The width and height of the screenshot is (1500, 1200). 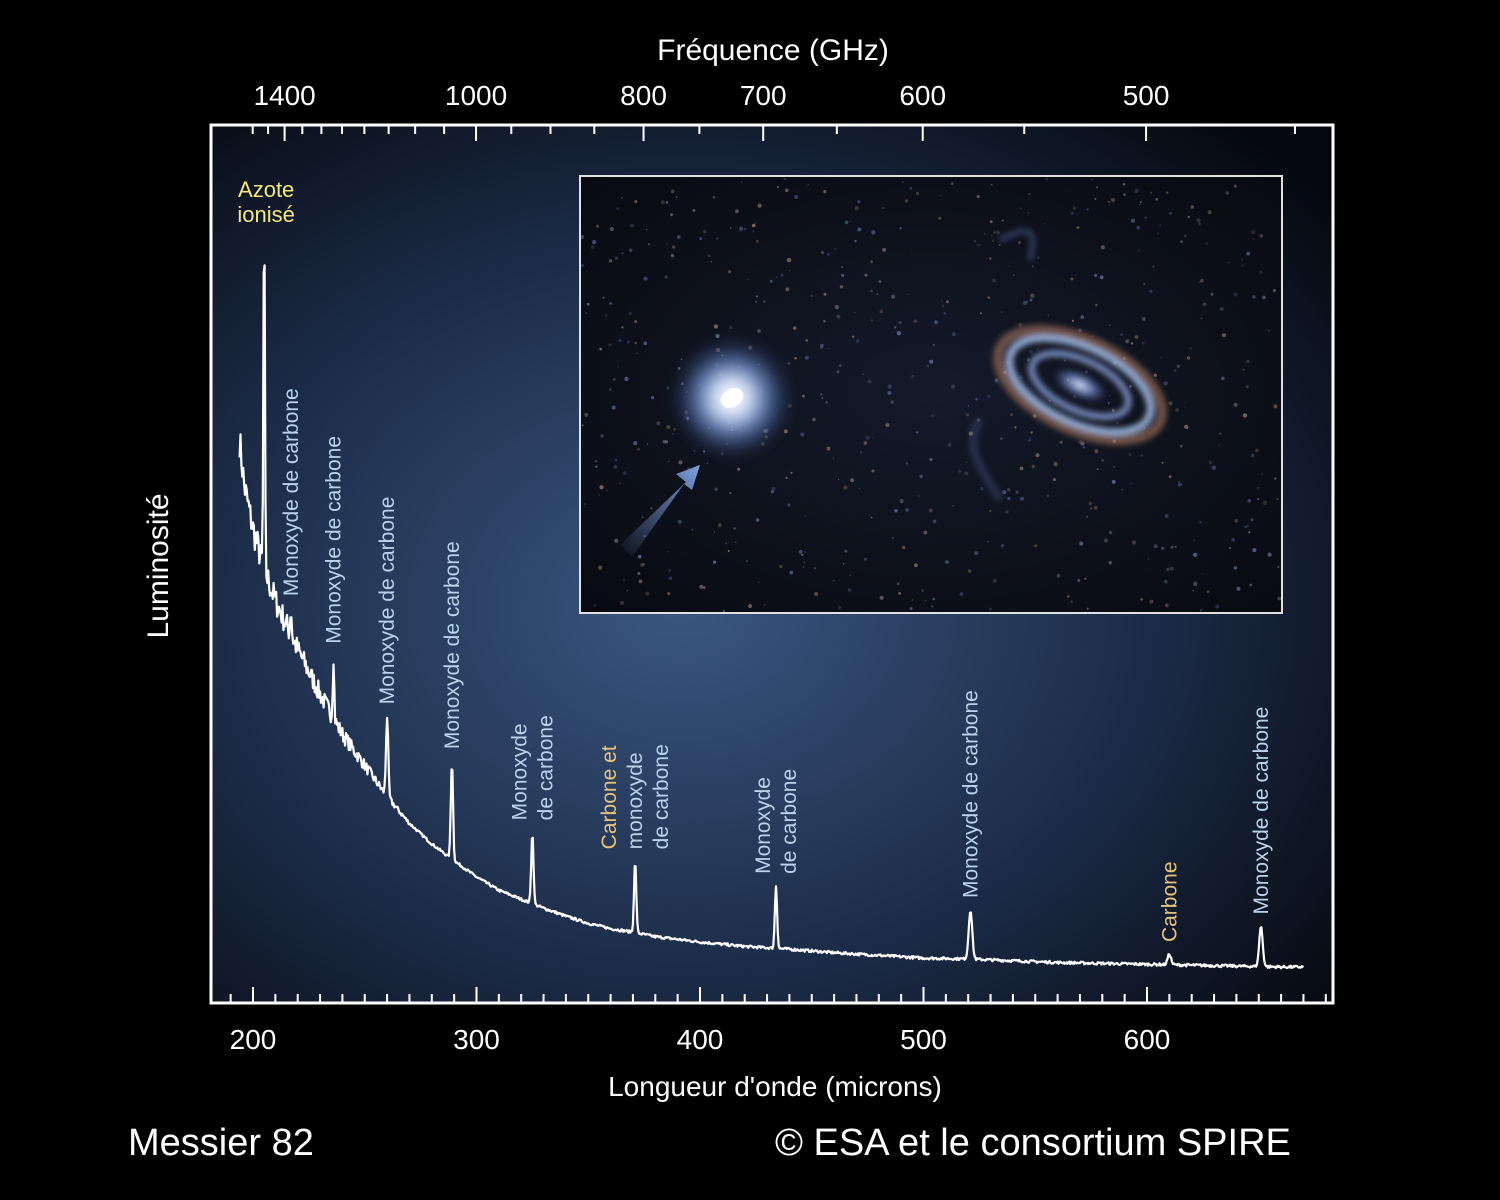 What do you see at coordinates (1169, 901) in the screenshot?
I see `line-label: Carbone` at bounding box center [1169, 901].